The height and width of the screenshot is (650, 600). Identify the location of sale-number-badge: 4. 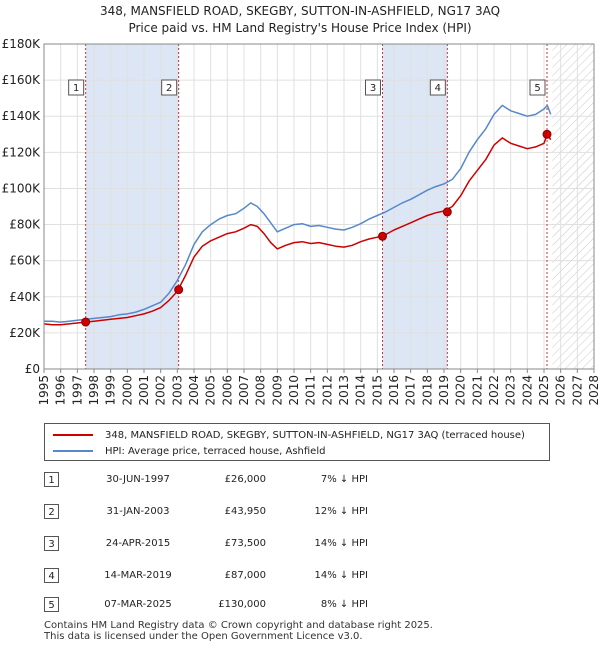
(51, 575).